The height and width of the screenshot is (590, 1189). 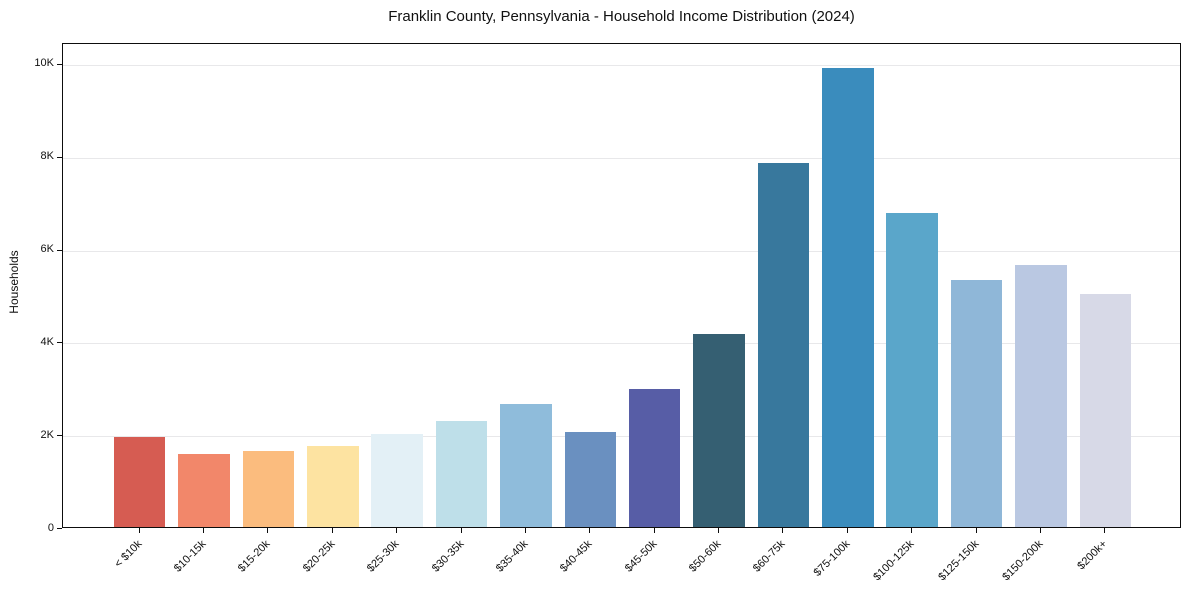 I want to click on bar-< $10k, so click(x=139, y=481).